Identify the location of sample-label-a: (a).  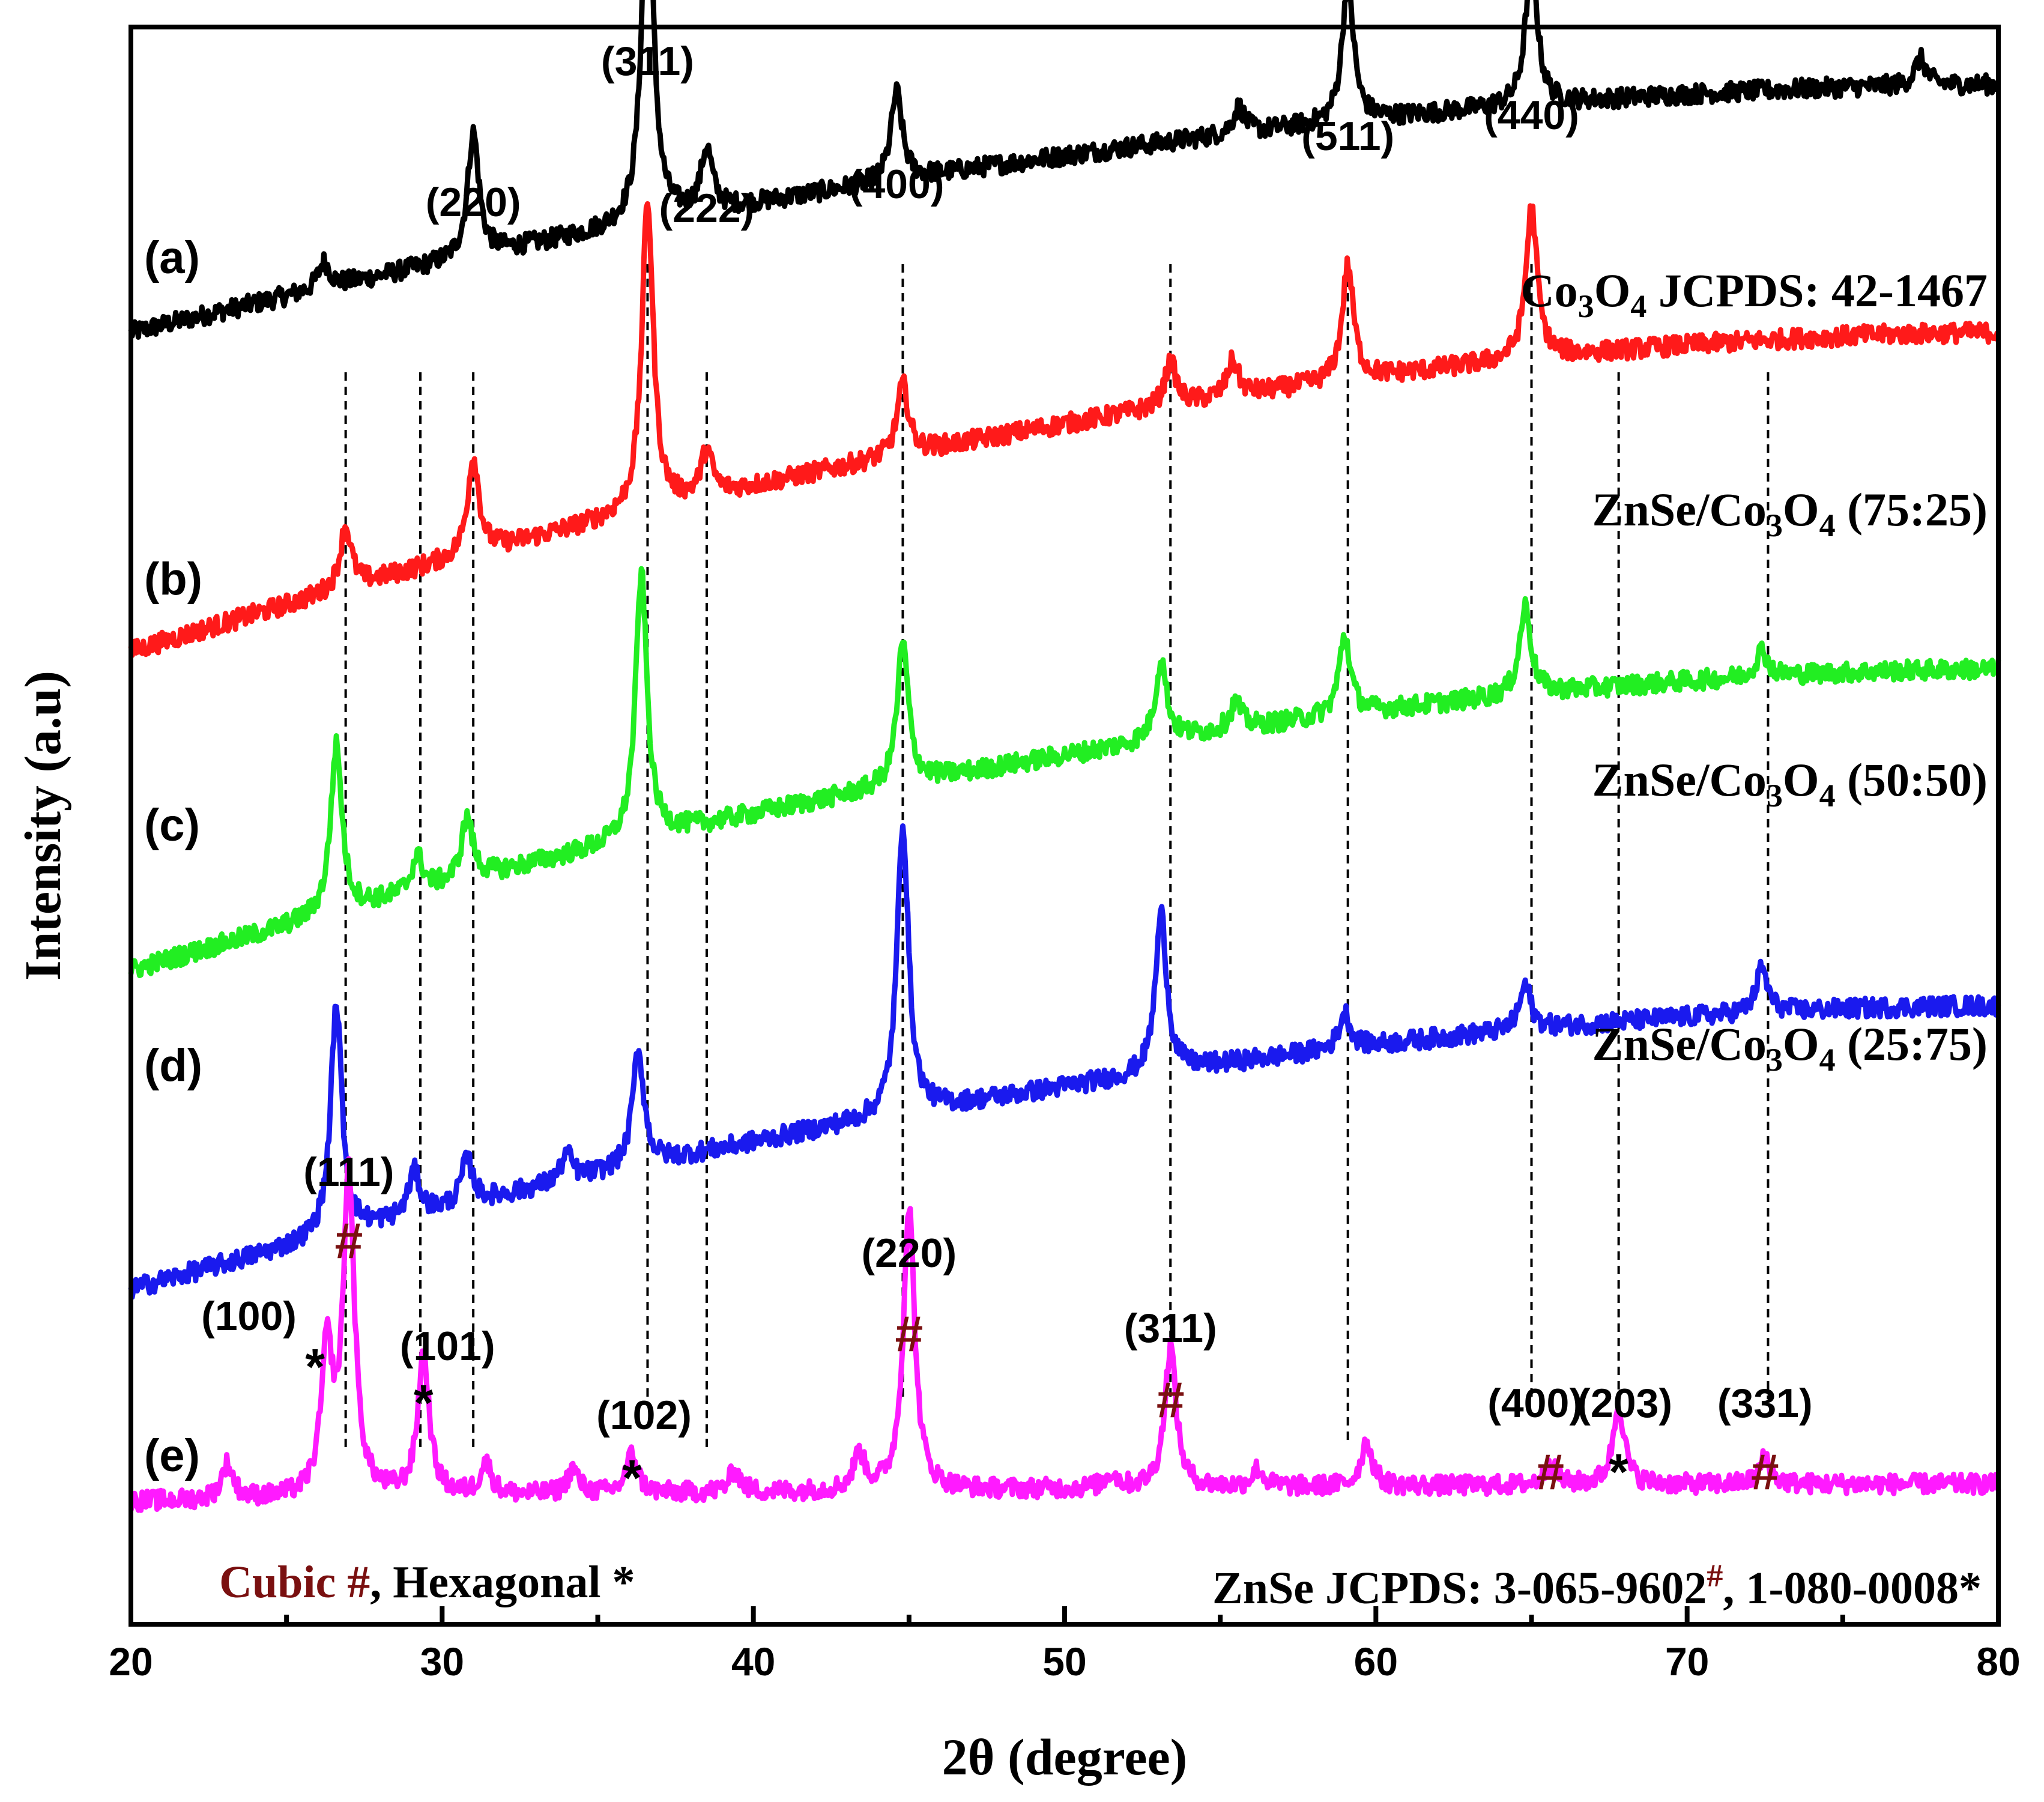
(172, 257).